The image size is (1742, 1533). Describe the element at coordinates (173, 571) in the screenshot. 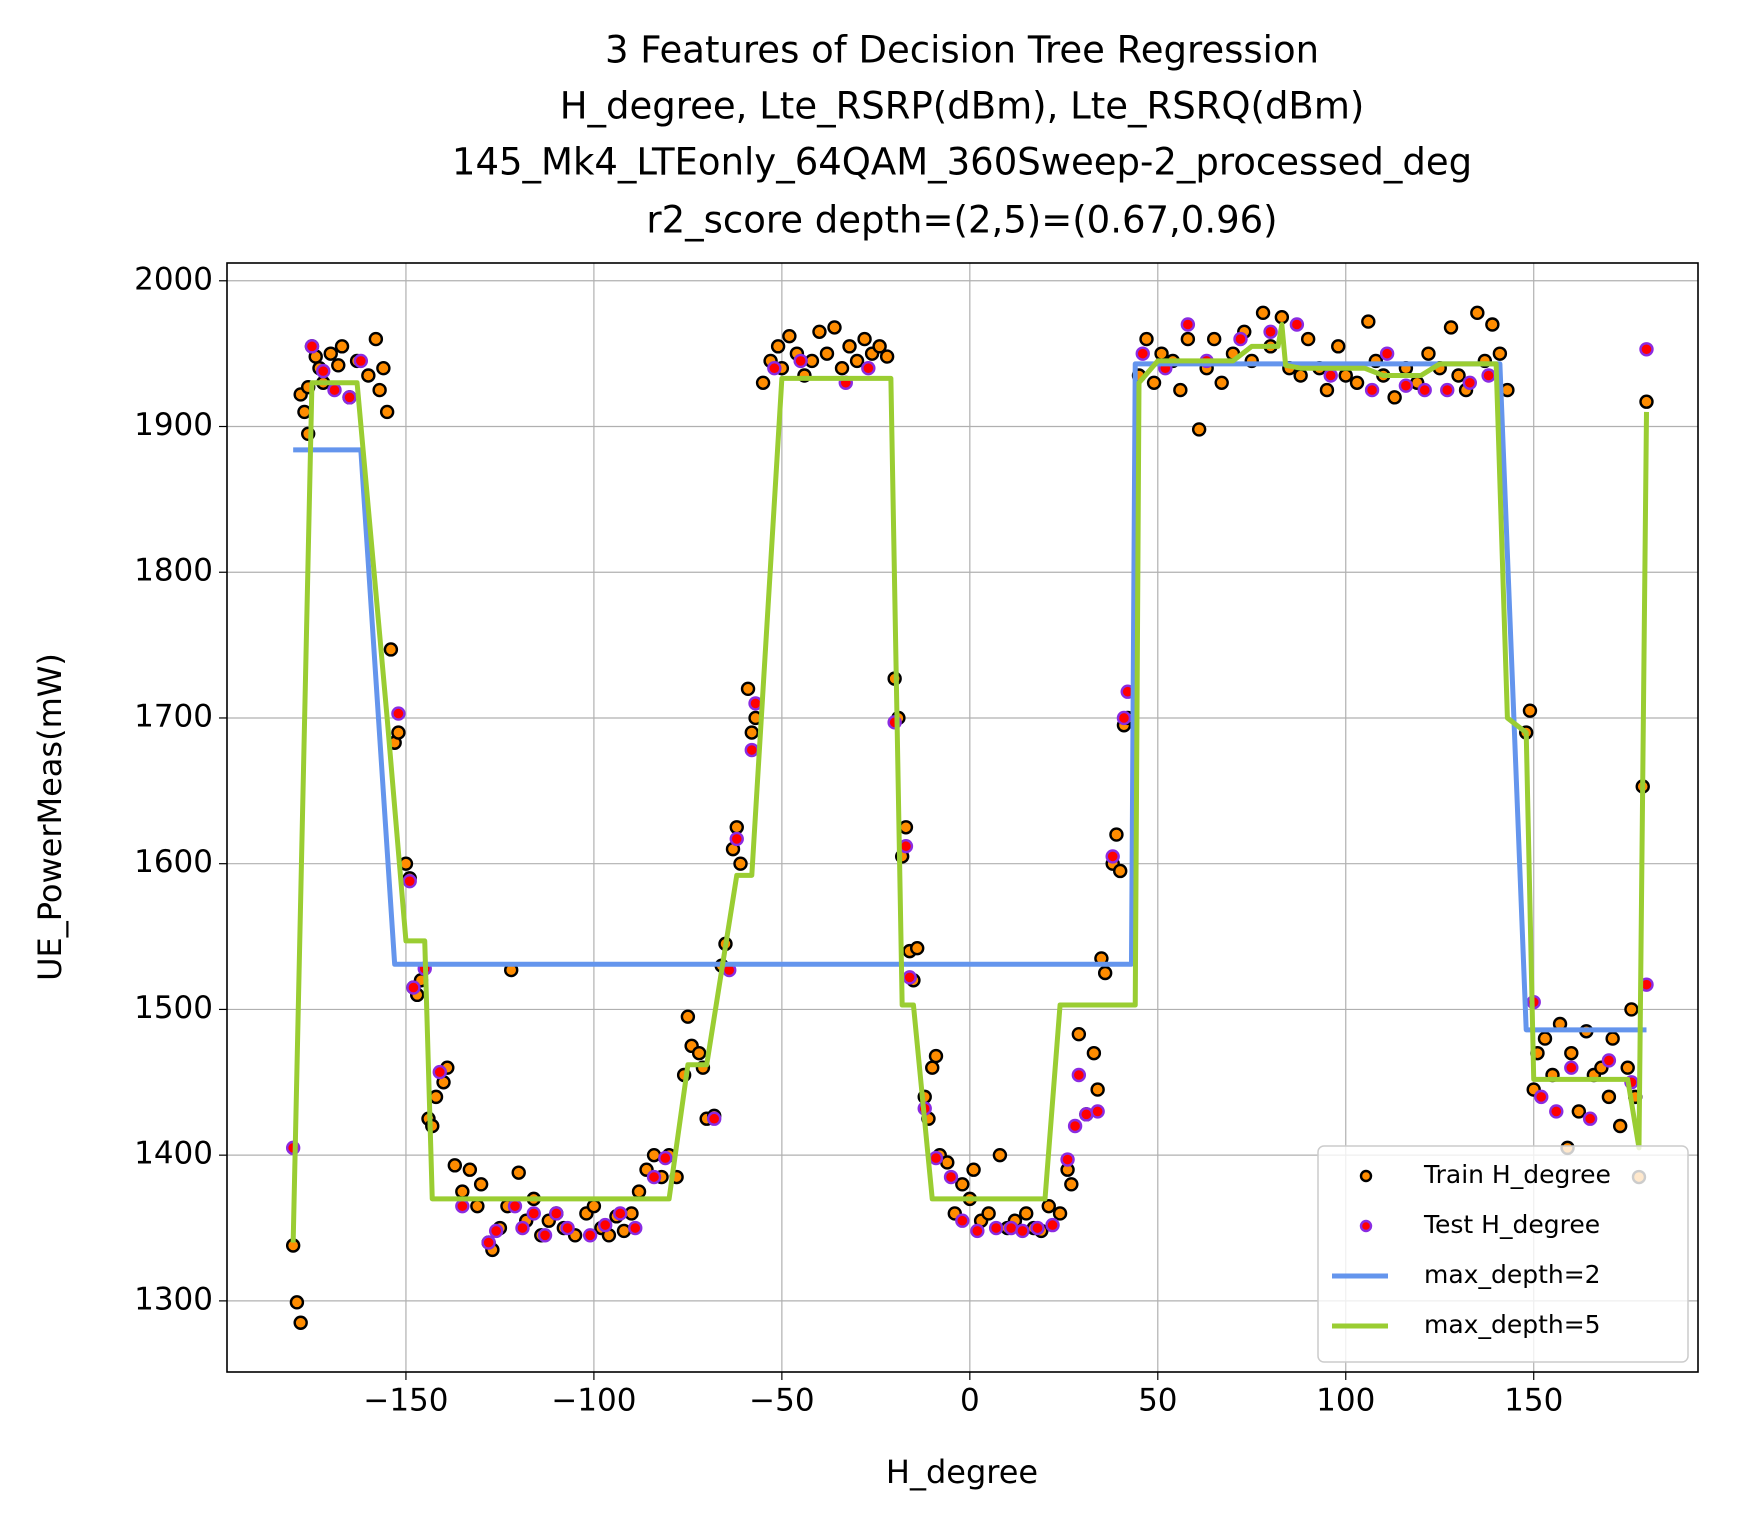

I see `y-tick-label: 1800` at that location.